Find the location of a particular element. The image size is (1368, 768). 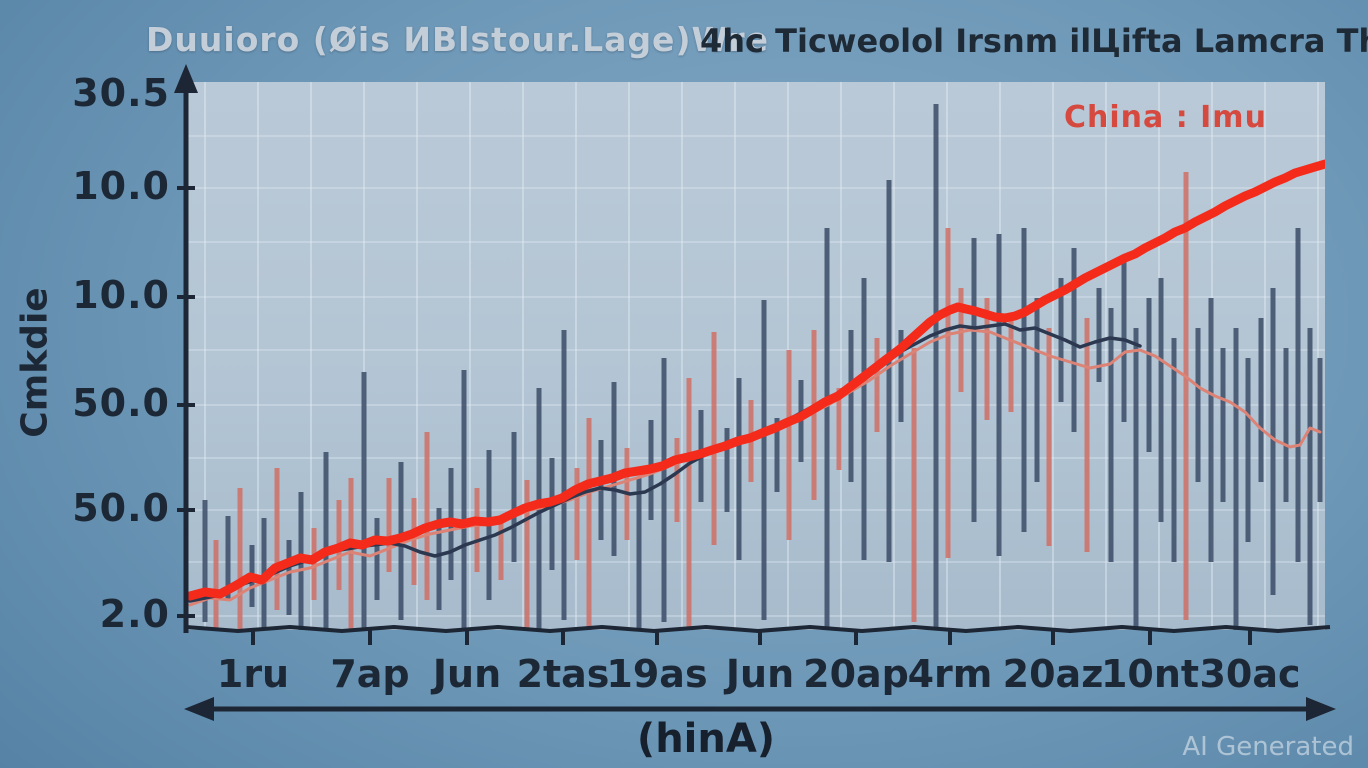

x-tick-label-2: Jun is located at coordinates (467, 674).